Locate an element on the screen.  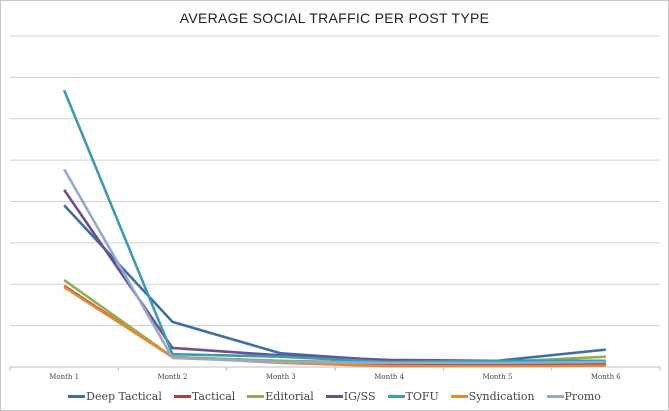
legend-label: TOFU is located at coordinates (422, 396).